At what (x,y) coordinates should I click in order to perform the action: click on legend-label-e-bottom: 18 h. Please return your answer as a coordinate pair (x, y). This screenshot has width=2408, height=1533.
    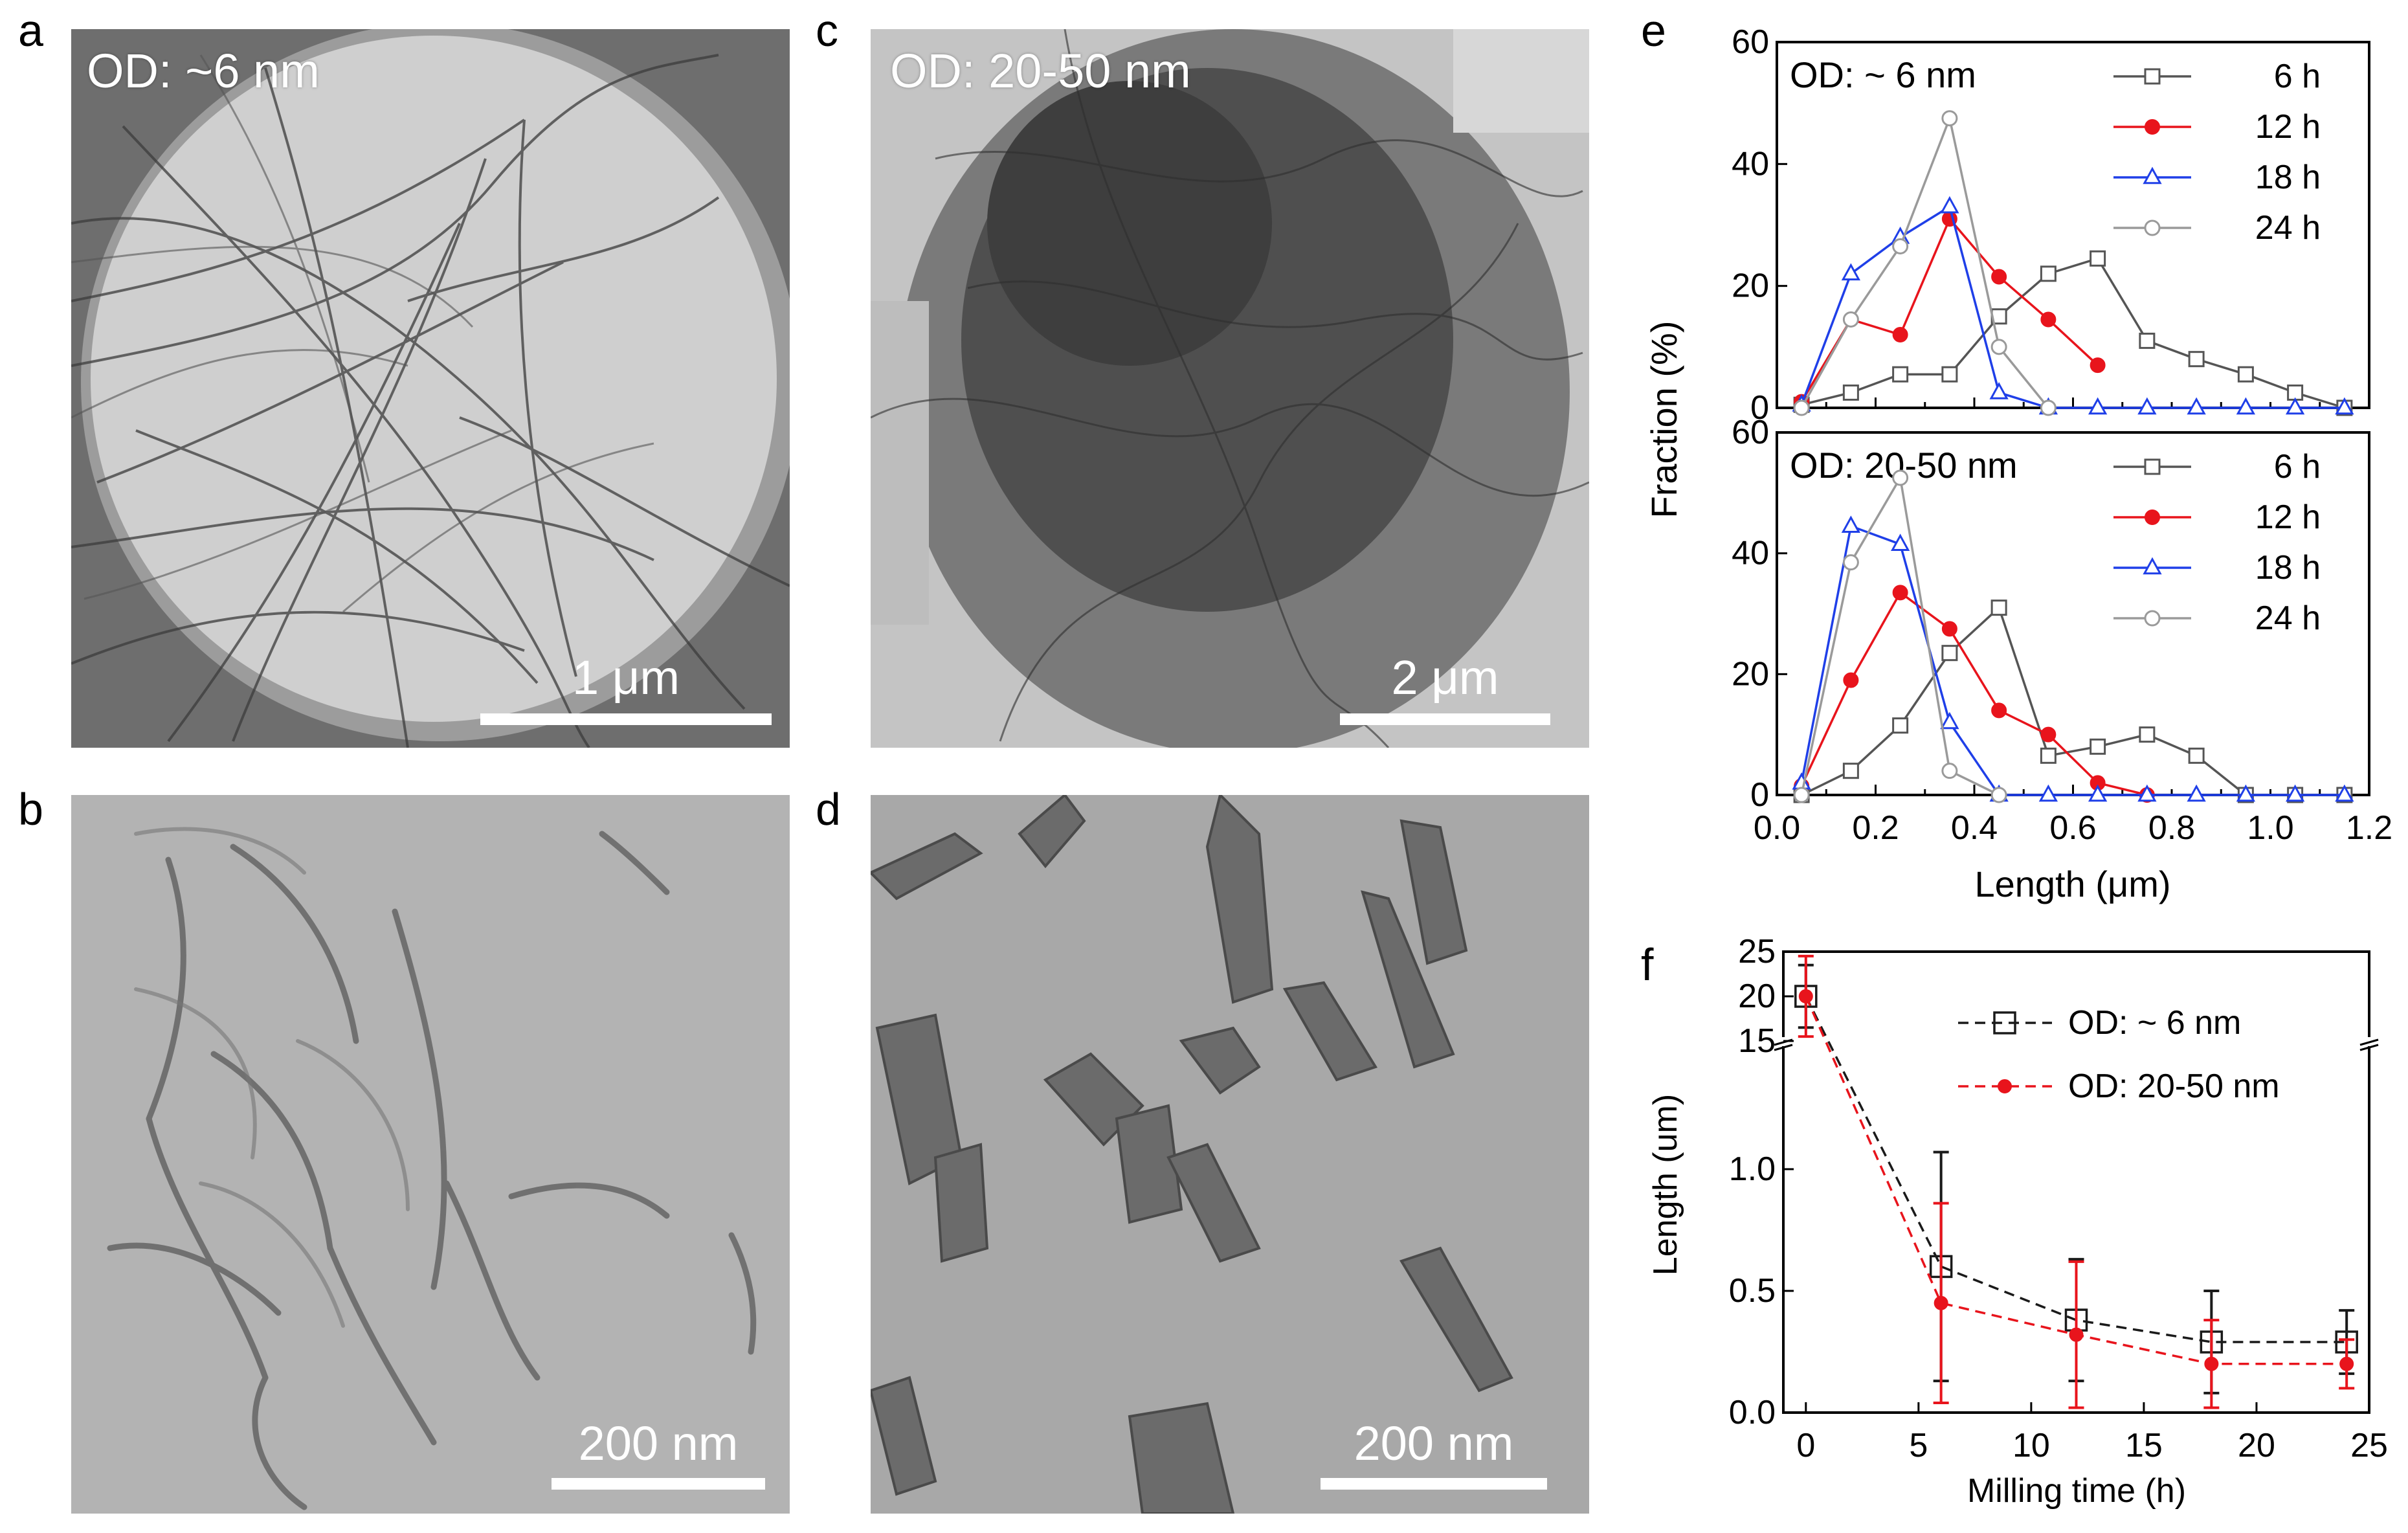
    Looking at the image, I should click on (2288, 568).